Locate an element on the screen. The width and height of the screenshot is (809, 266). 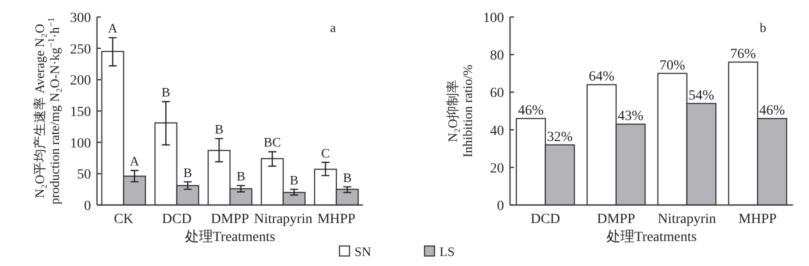
y-tick-label: 60 is located at coordinates (497, 94).